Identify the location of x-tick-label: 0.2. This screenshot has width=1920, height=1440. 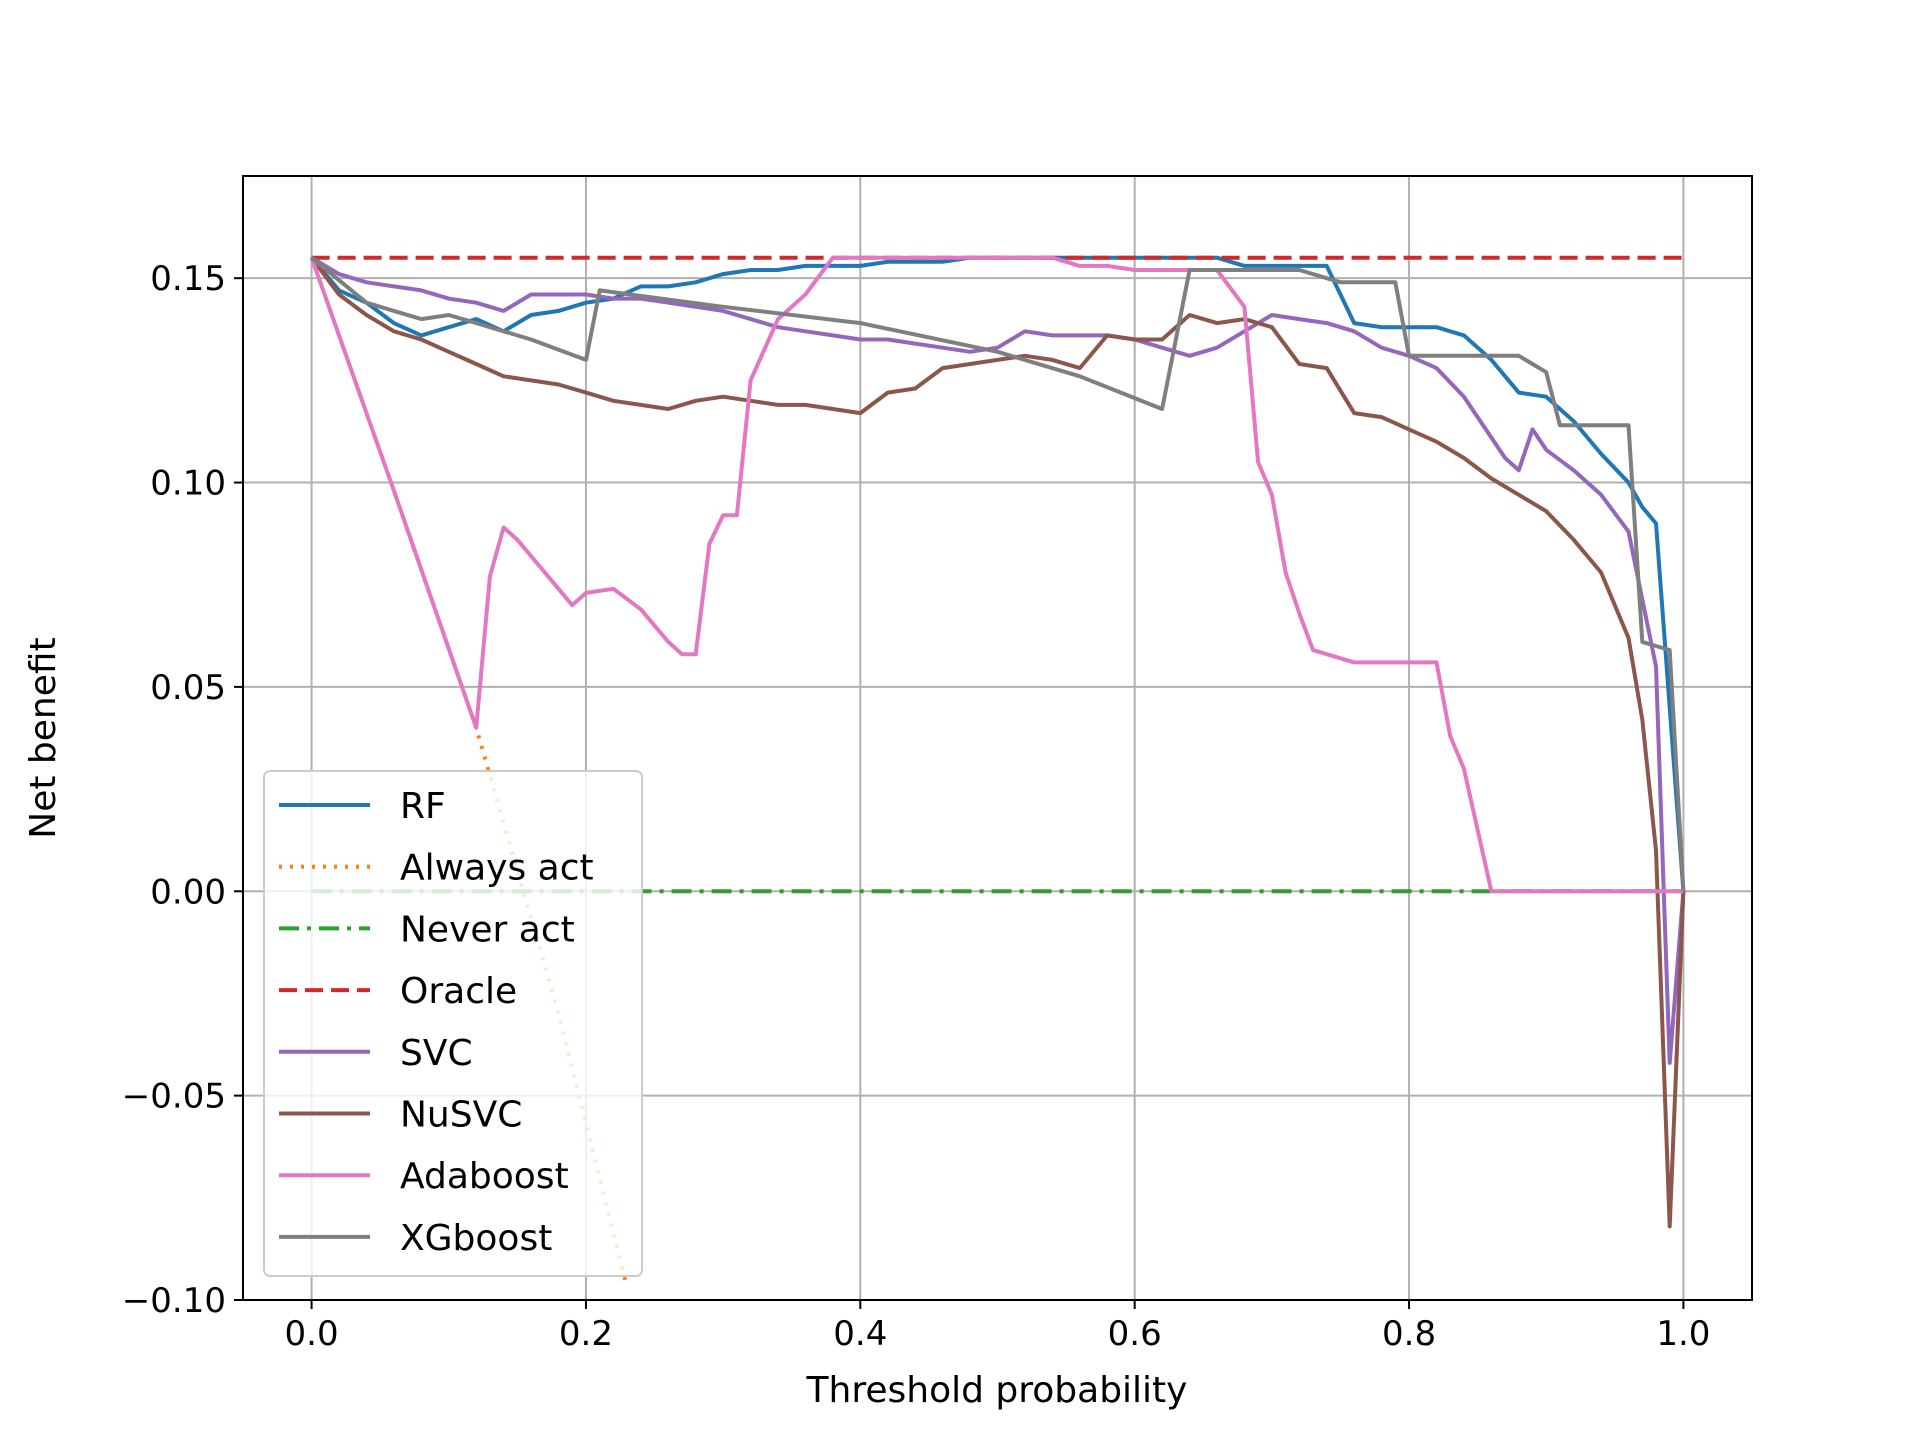
(586, 1334).